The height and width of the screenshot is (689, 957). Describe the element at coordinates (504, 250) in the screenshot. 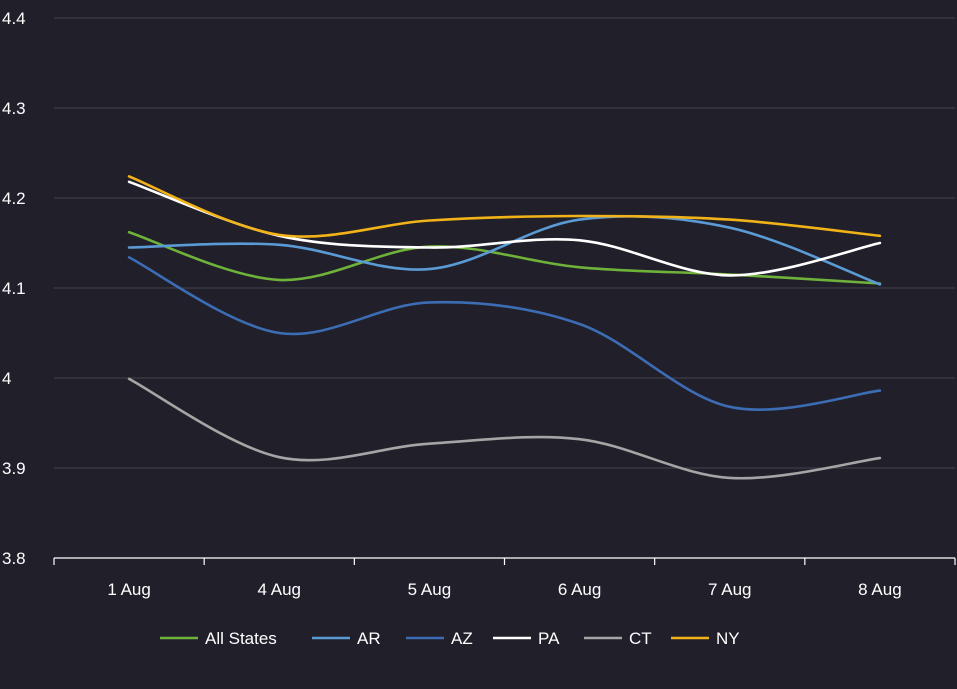

I see `series-line-ar` at that location.